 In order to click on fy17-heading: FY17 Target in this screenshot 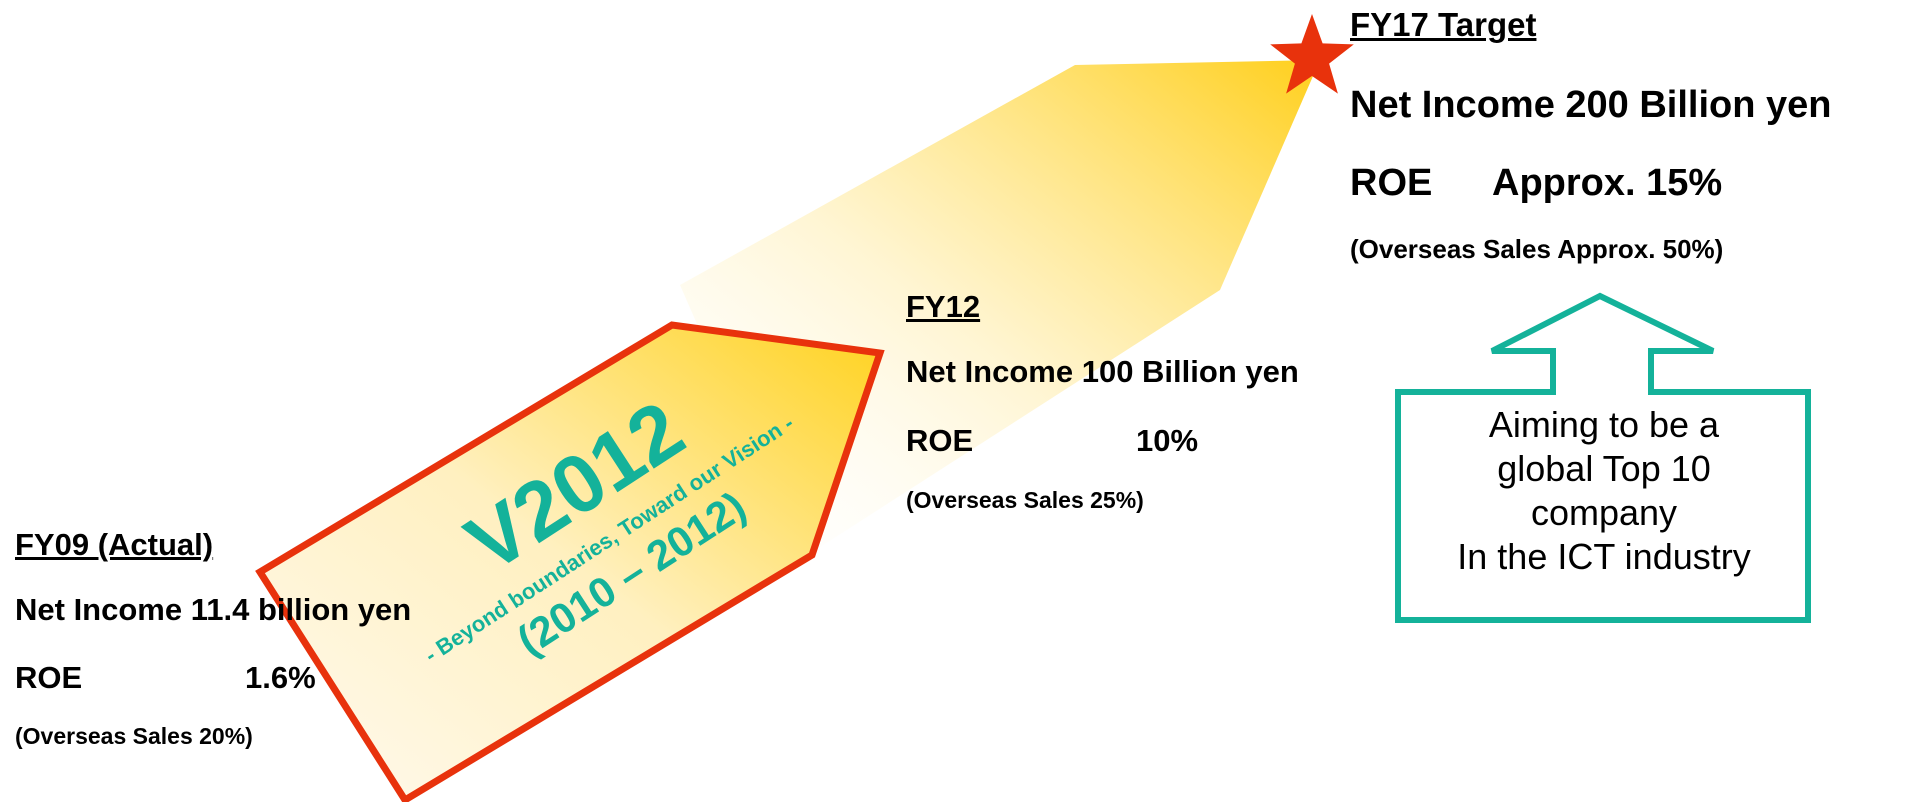, I will do `click(1443, 24)`.